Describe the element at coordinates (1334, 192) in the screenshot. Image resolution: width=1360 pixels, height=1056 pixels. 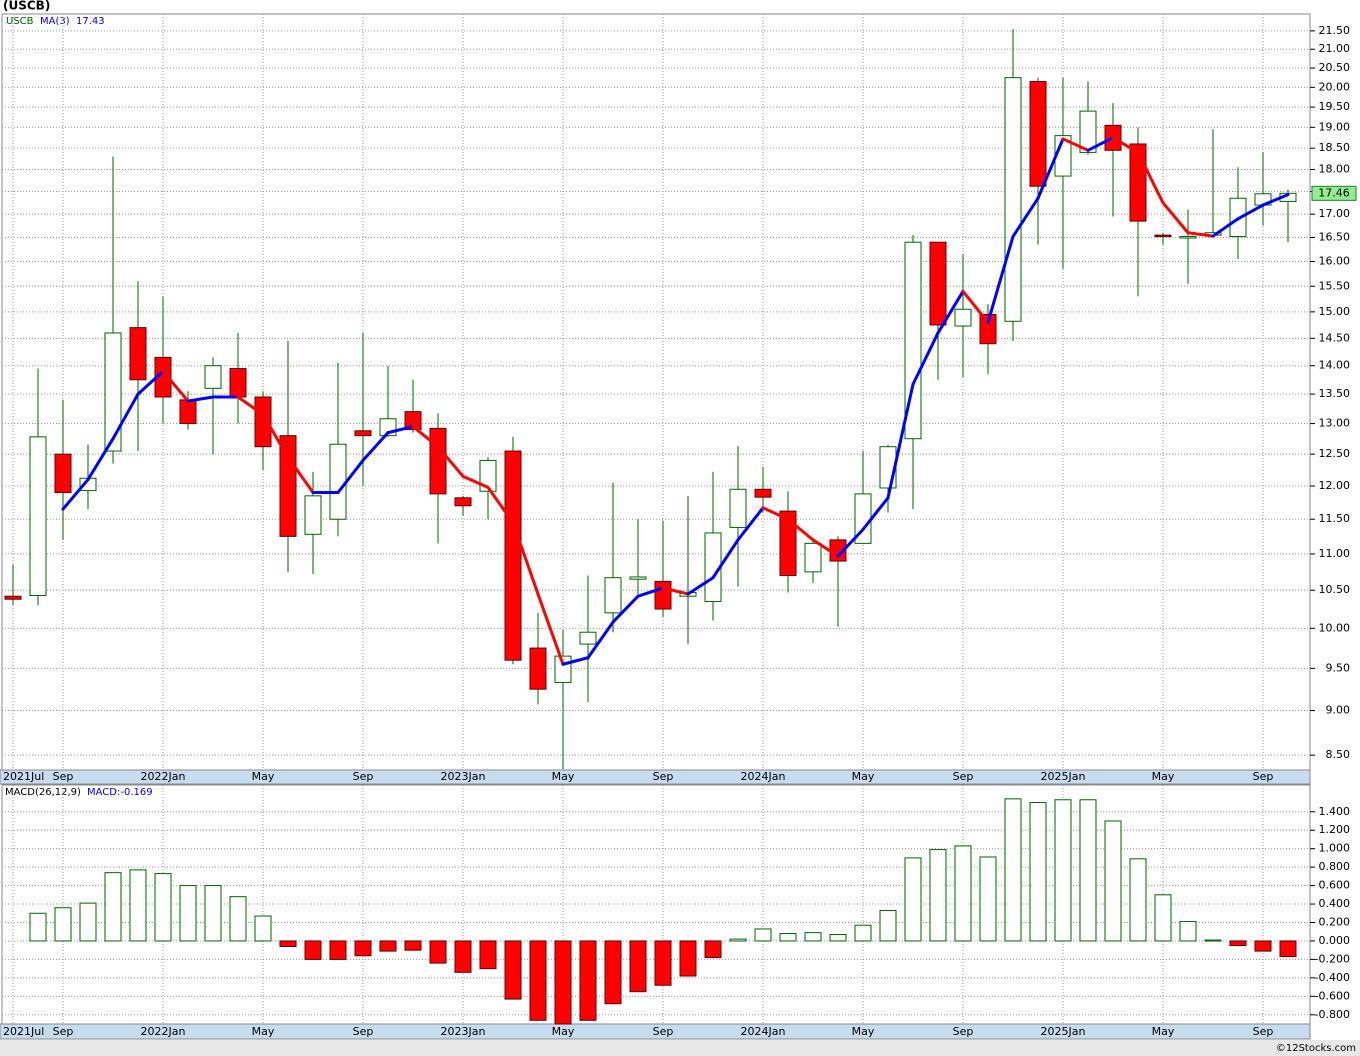
I see `price-tag-label: 17.46` at that location.